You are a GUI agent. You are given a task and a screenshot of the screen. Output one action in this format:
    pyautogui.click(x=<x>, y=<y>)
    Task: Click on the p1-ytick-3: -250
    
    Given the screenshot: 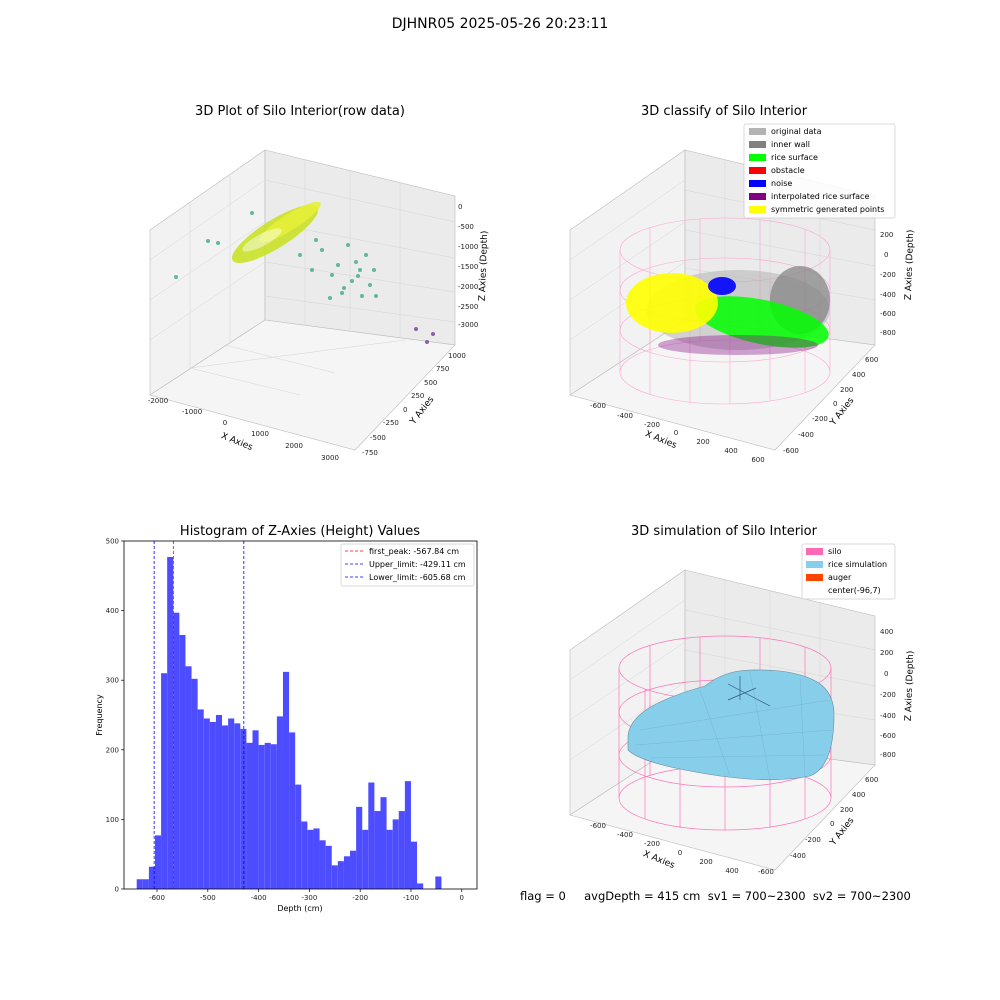 What is the action you would take?
    pyautogui.click(x=391, y=423)
    